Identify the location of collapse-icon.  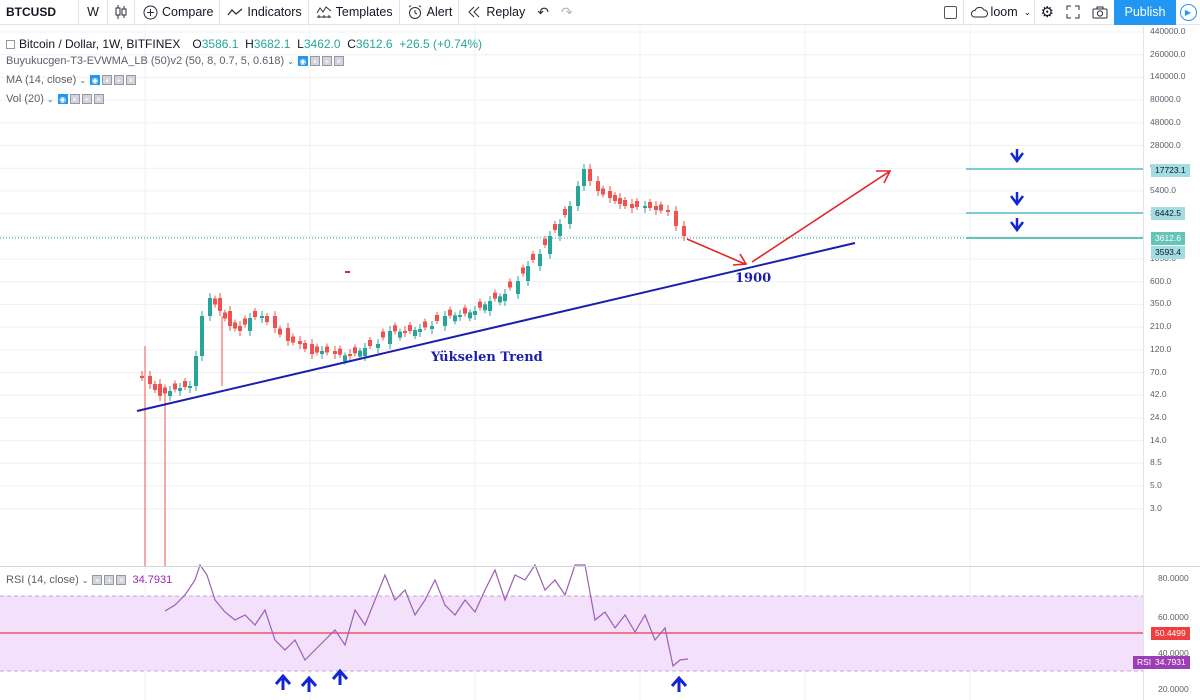
(10, 44).